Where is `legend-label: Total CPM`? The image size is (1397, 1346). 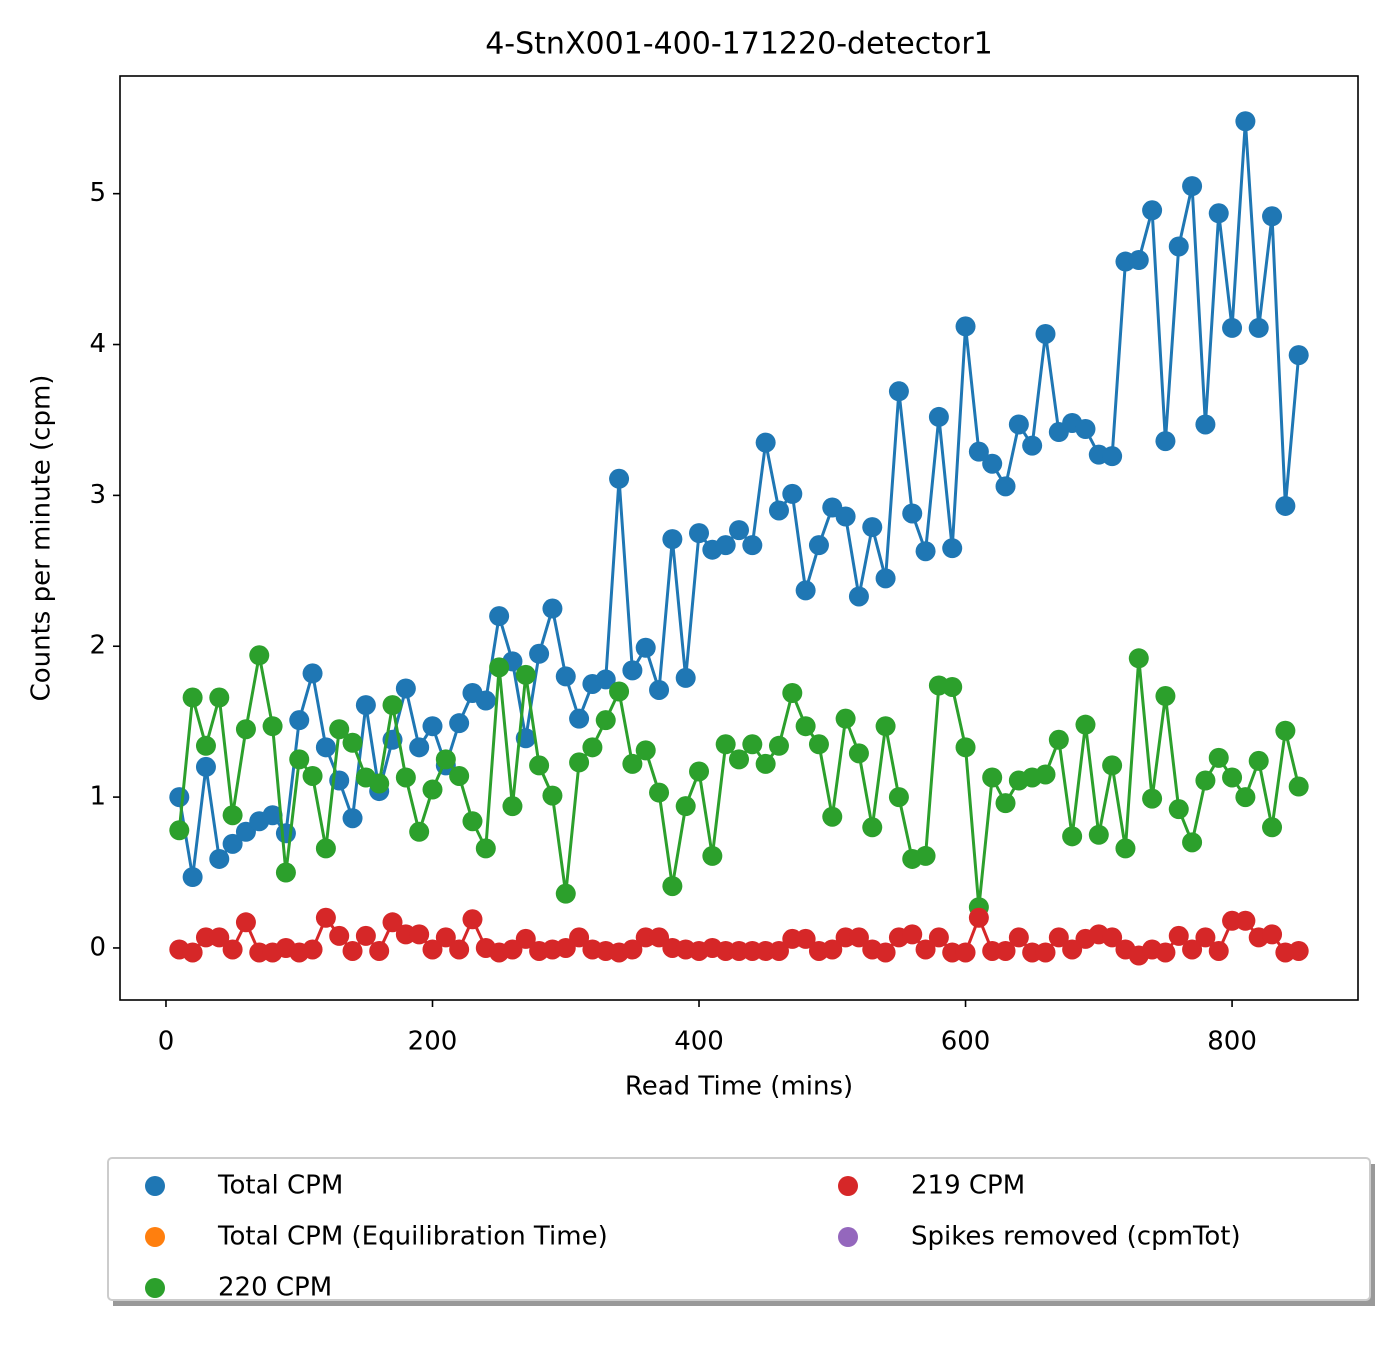 legend-label: Total CPM is located at coordinates (280, 1186).